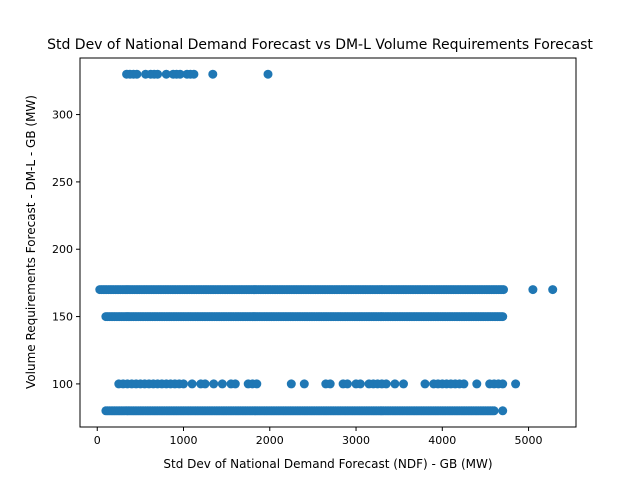 The height and width of the screenshot is (480, 640). I want to click on x-tick-label: 2000, so click(270, 440).